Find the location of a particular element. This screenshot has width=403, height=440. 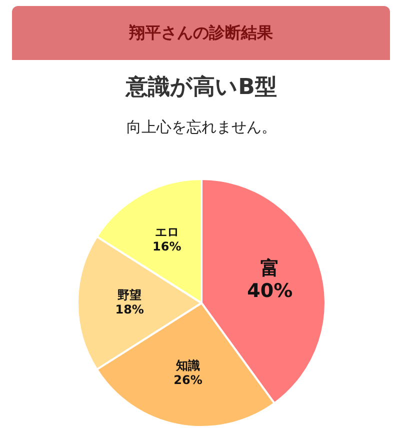

data-label: 26% is located at coordinates (188, 379).